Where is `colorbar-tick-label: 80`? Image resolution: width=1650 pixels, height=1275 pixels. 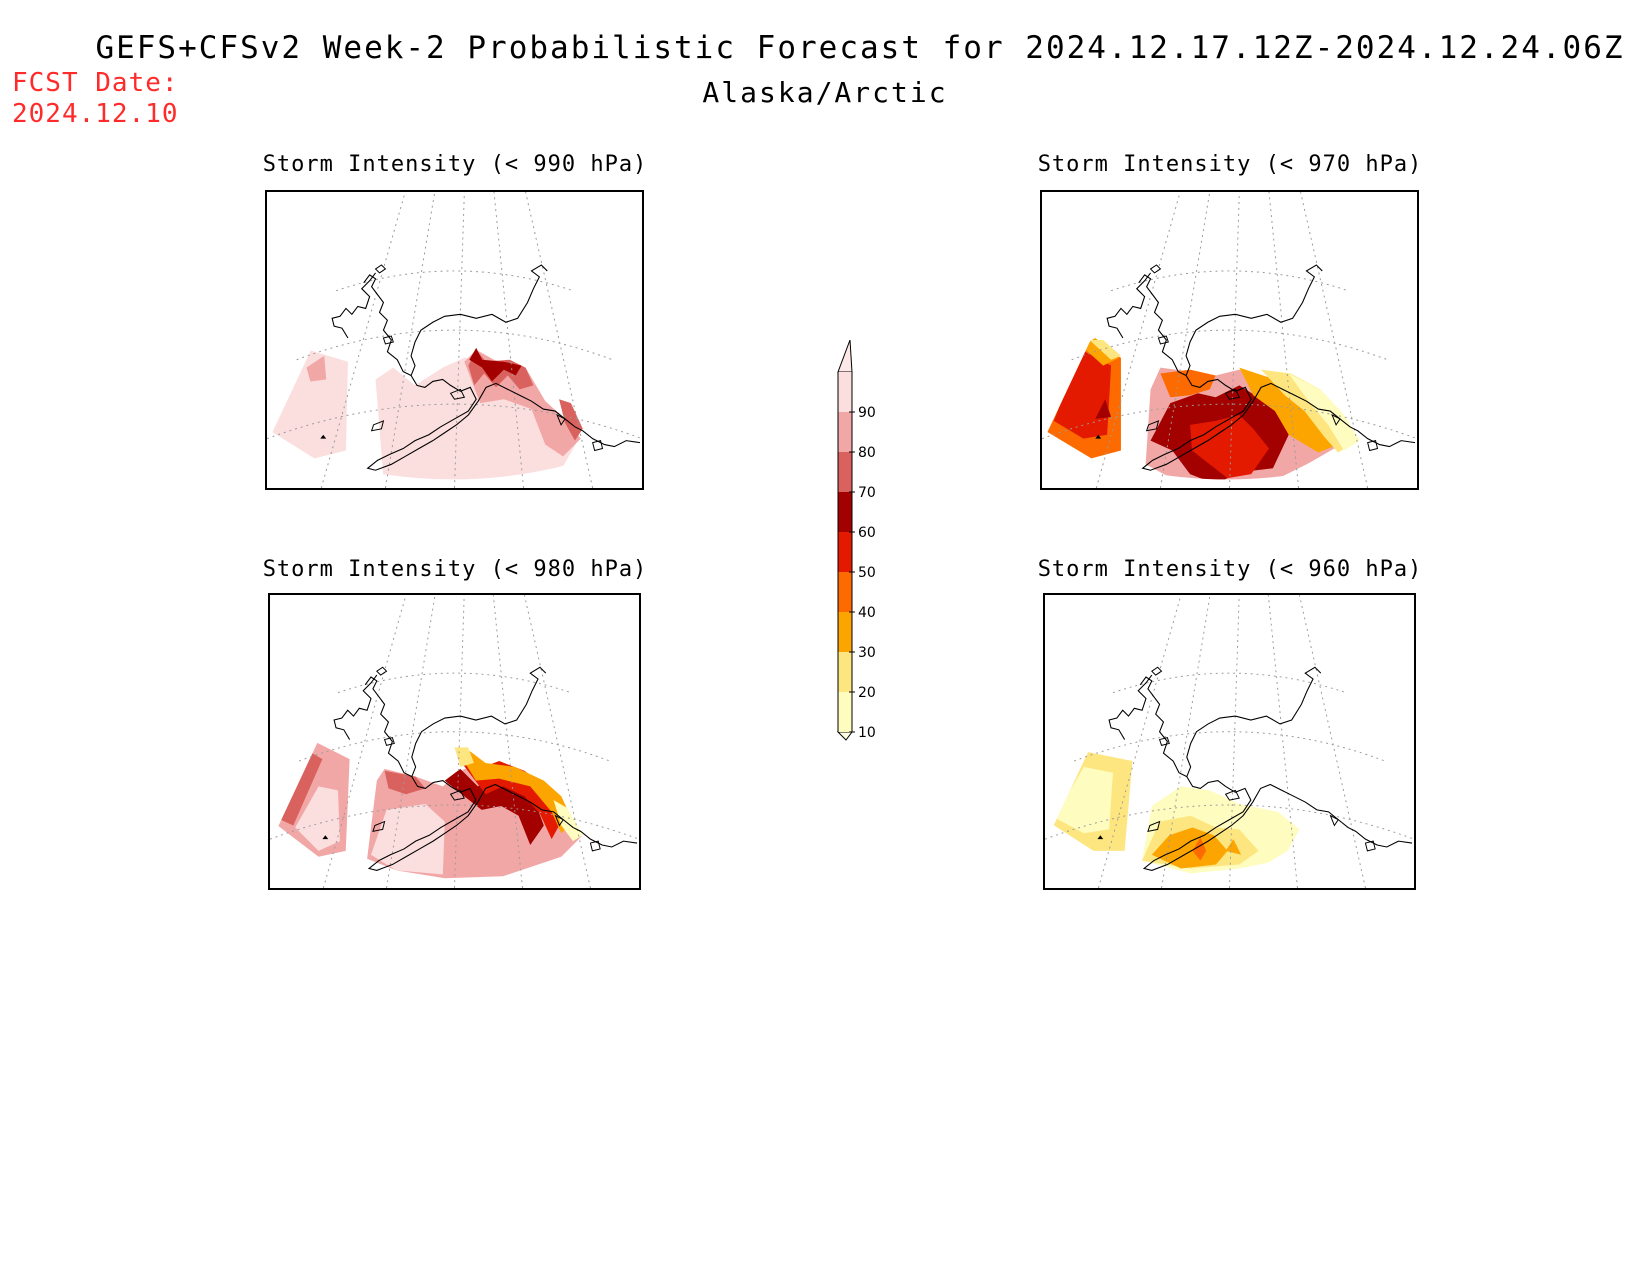 colorbar-tick-label: 80 is located at coordinates (867, 453).